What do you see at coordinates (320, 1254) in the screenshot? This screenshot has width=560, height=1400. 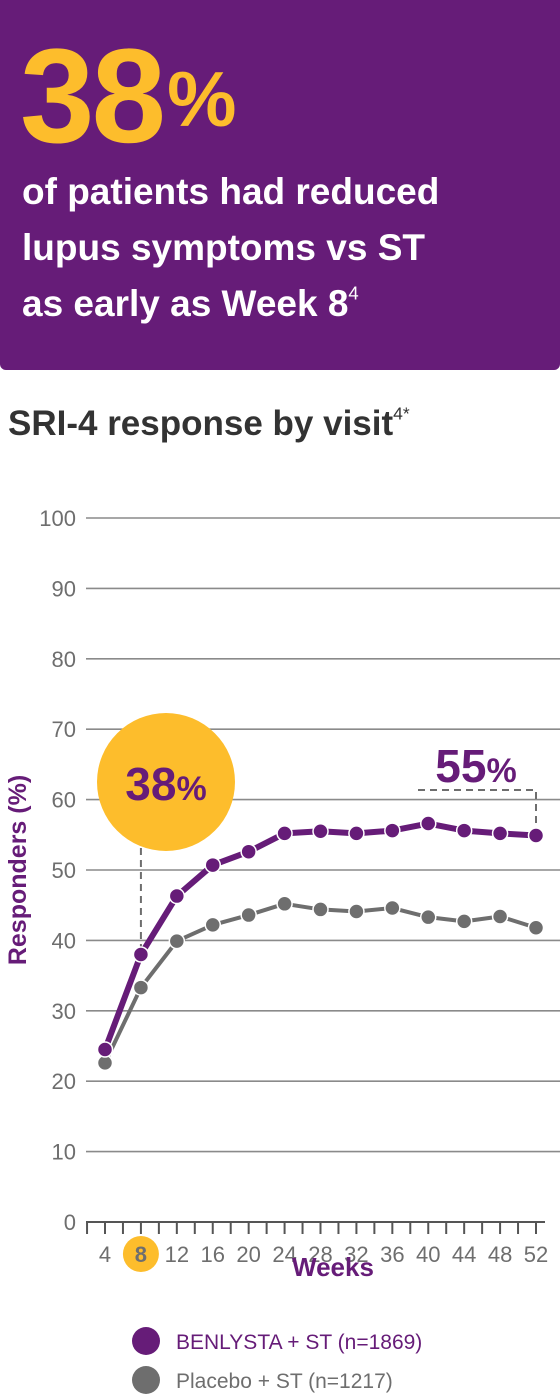 I see `x-tick-28: 28` at bounding box center [320, 1254].